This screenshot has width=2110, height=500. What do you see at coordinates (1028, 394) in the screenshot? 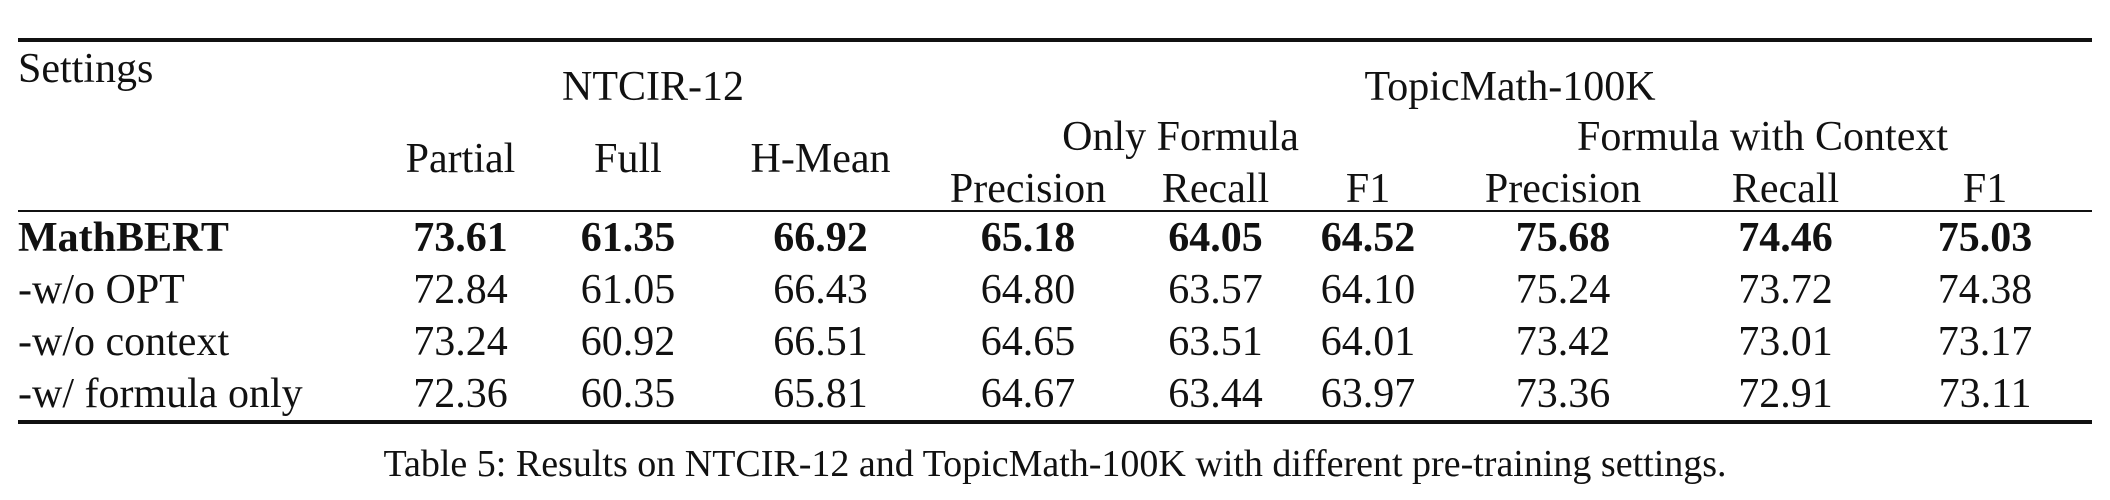
I see `cell-of-precision: 64.67` at bounding box center [1028, 394].